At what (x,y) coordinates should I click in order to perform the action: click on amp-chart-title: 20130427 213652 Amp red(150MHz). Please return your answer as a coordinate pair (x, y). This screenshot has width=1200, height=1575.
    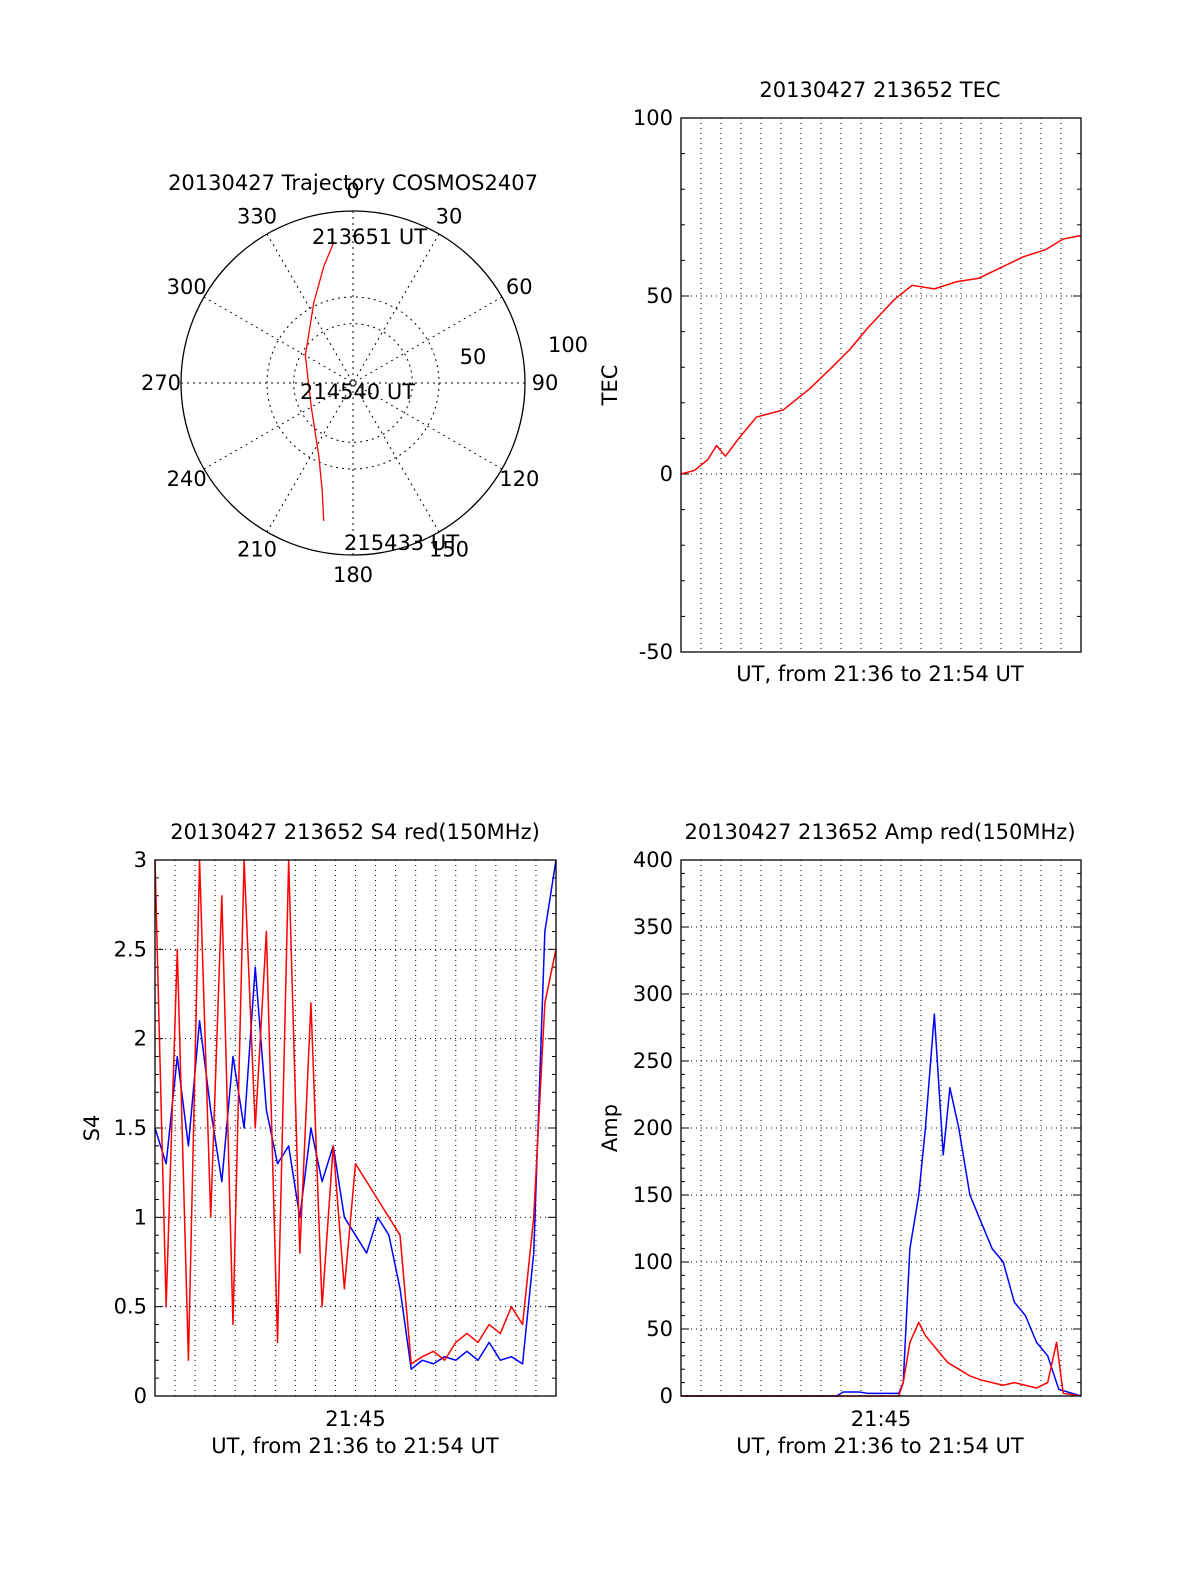
    Looking at the image, I should click on (879, 832).